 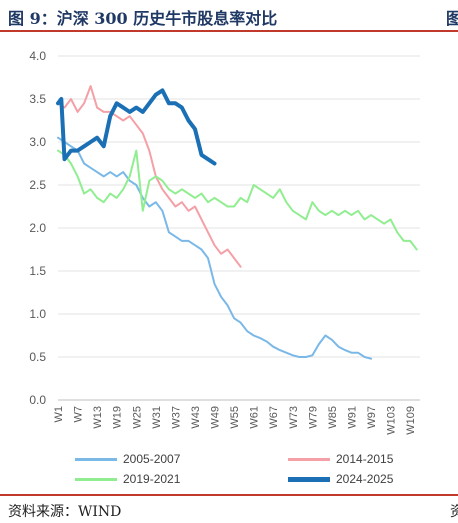 What do you see at coordinates (37, 99) in the screenshot?
I see `y-tick-label: 3.5` at bounding box center [37, 99].